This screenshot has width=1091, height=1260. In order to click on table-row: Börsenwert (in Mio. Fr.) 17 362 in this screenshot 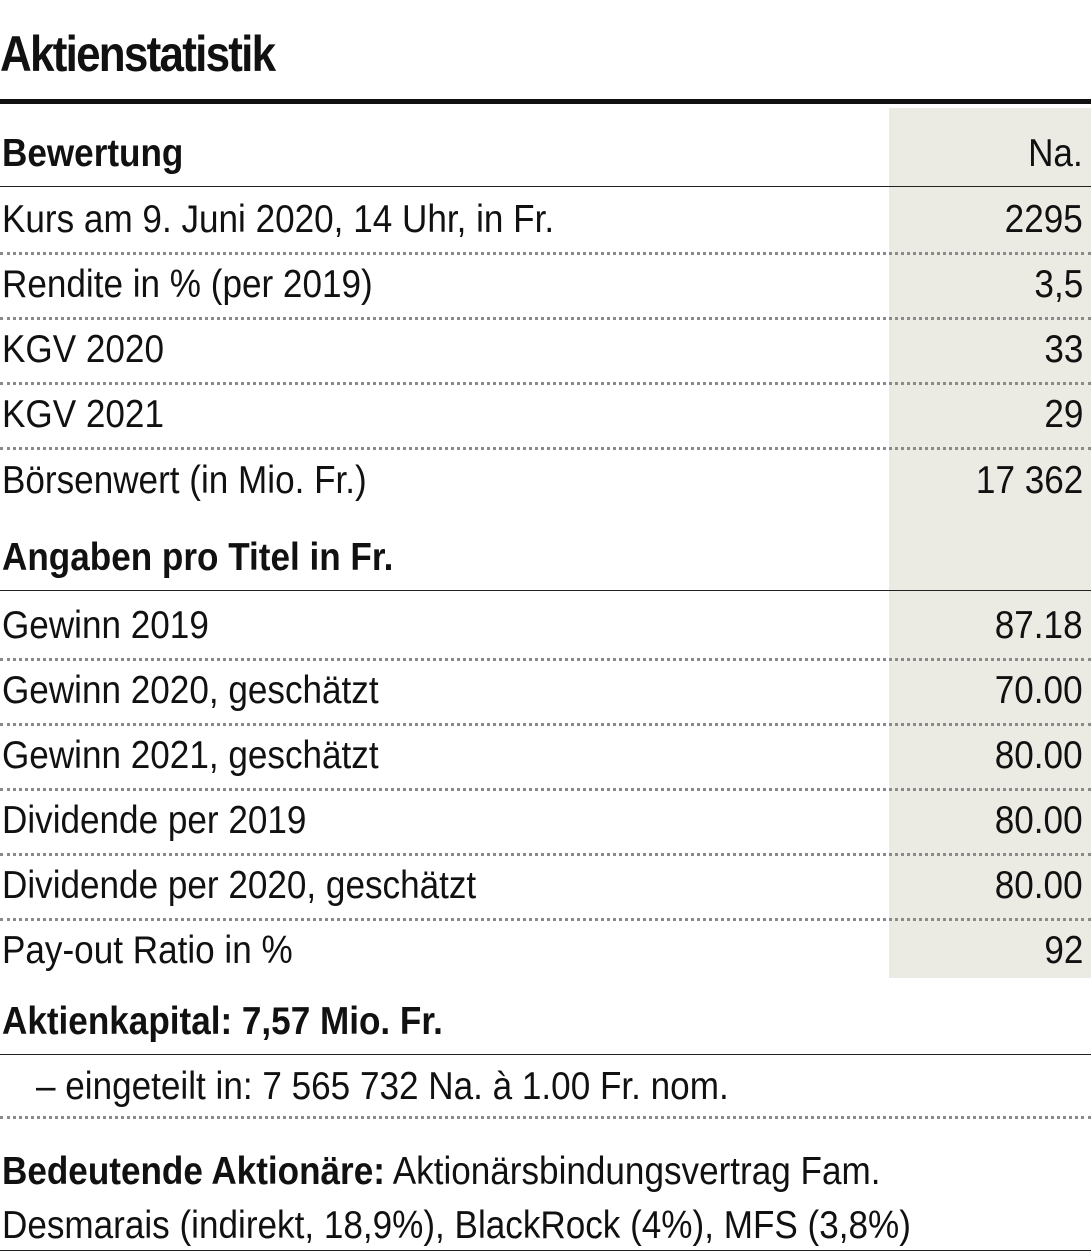, I will do `click(545, 481)`.